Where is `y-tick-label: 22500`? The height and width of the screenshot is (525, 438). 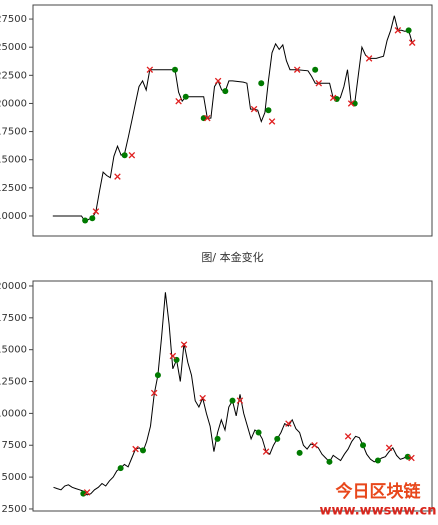 y-tick-label: 22500 is located at coordinates (13, 75).